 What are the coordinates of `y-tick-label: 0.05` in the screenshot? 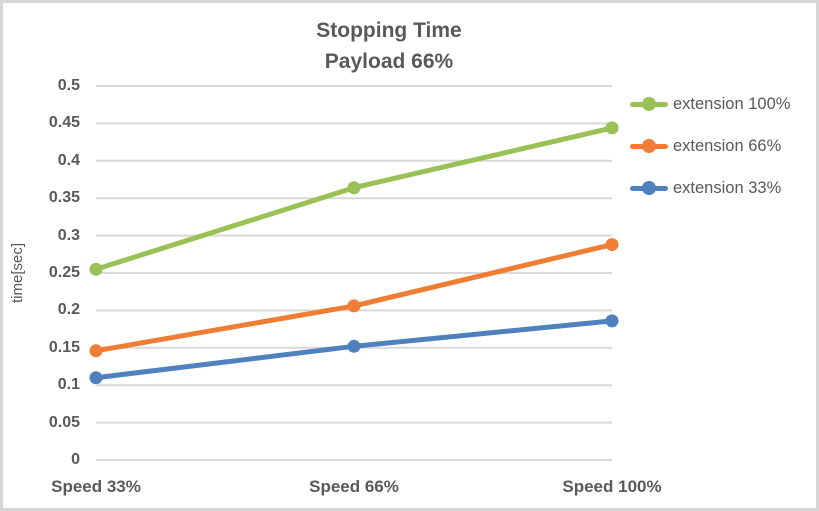 It's located at (64, 422).